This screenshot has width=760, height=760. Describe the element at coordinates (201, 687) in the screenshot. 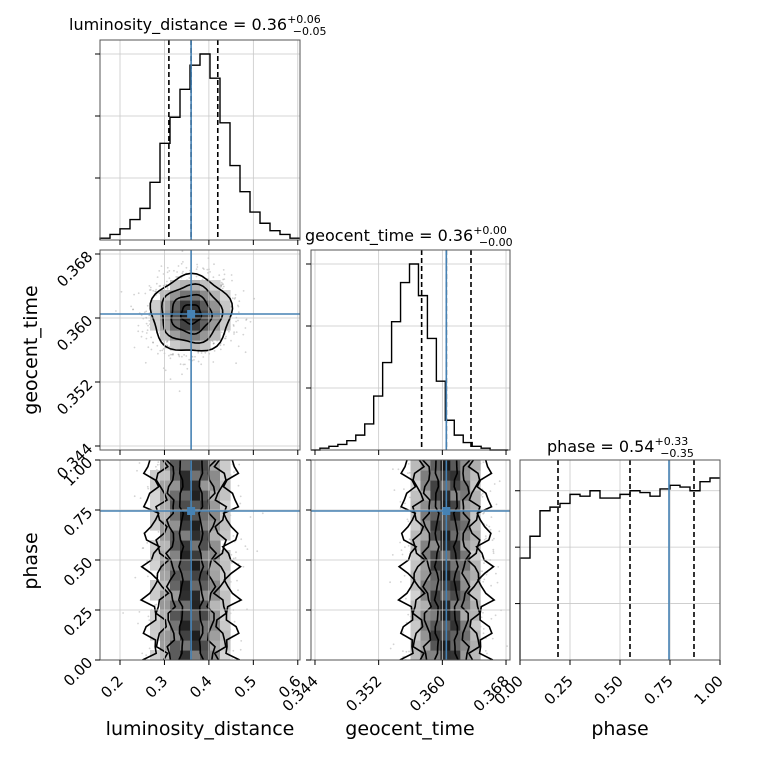

I see `pair-luminosity-distance-vs-phase-xticklabel-2: 0.4` at that location.